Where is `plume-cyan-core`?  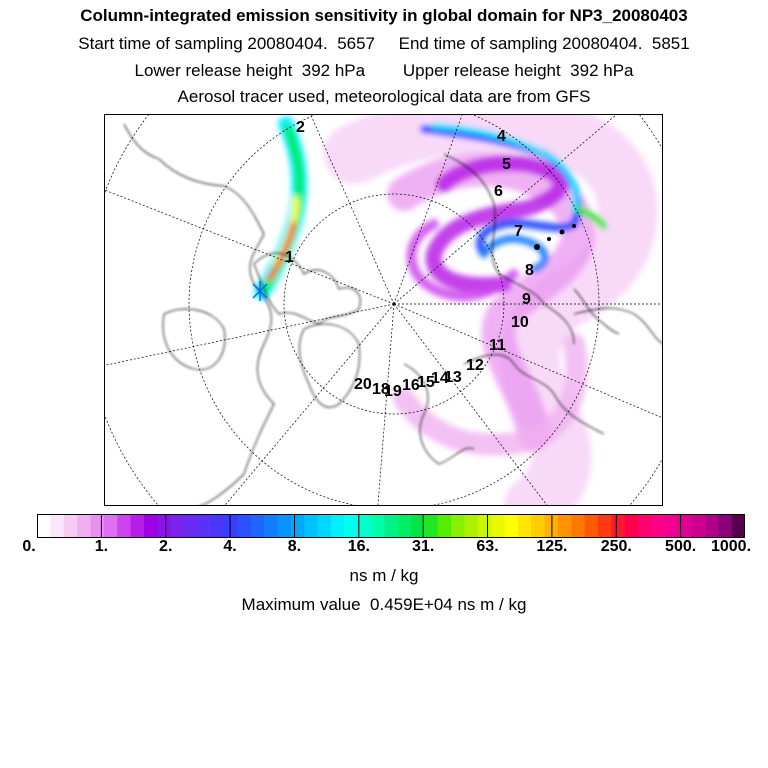
plume-cyan-core is located at coordinates (505, 167).